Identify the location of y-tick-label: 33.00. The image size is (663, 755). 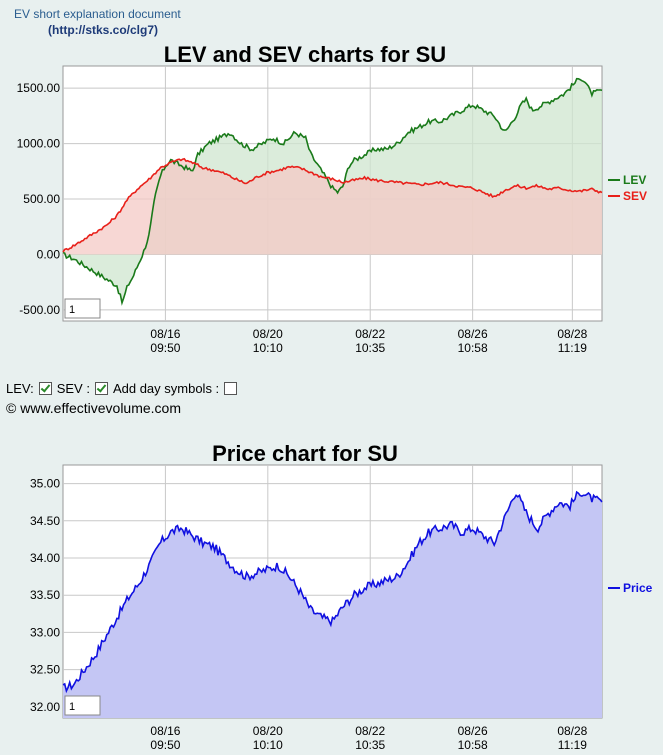
(45, 632).